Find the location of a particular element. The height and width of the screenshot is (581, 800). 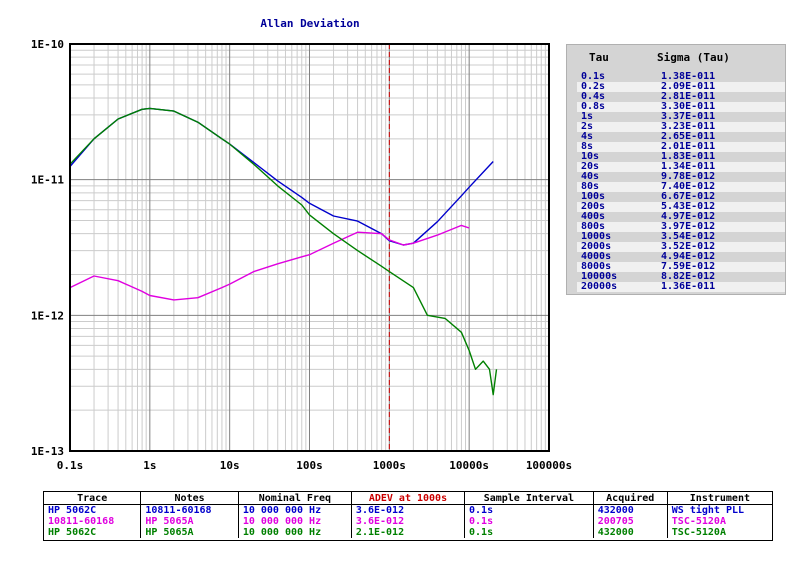

tau-row: 0.8s 3.30E-011 is located at coordinates (681, 107).